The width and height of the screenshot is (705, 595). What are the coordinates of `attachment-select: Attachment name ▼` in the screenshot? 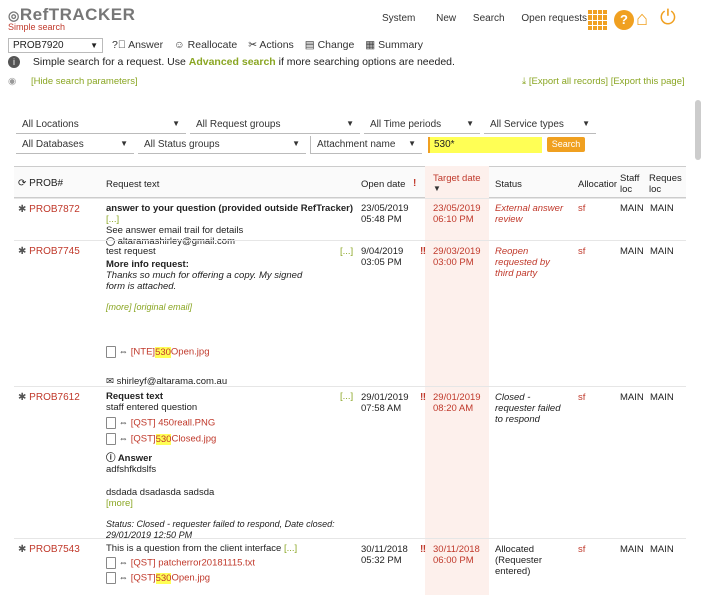 It's located at (366, 145).